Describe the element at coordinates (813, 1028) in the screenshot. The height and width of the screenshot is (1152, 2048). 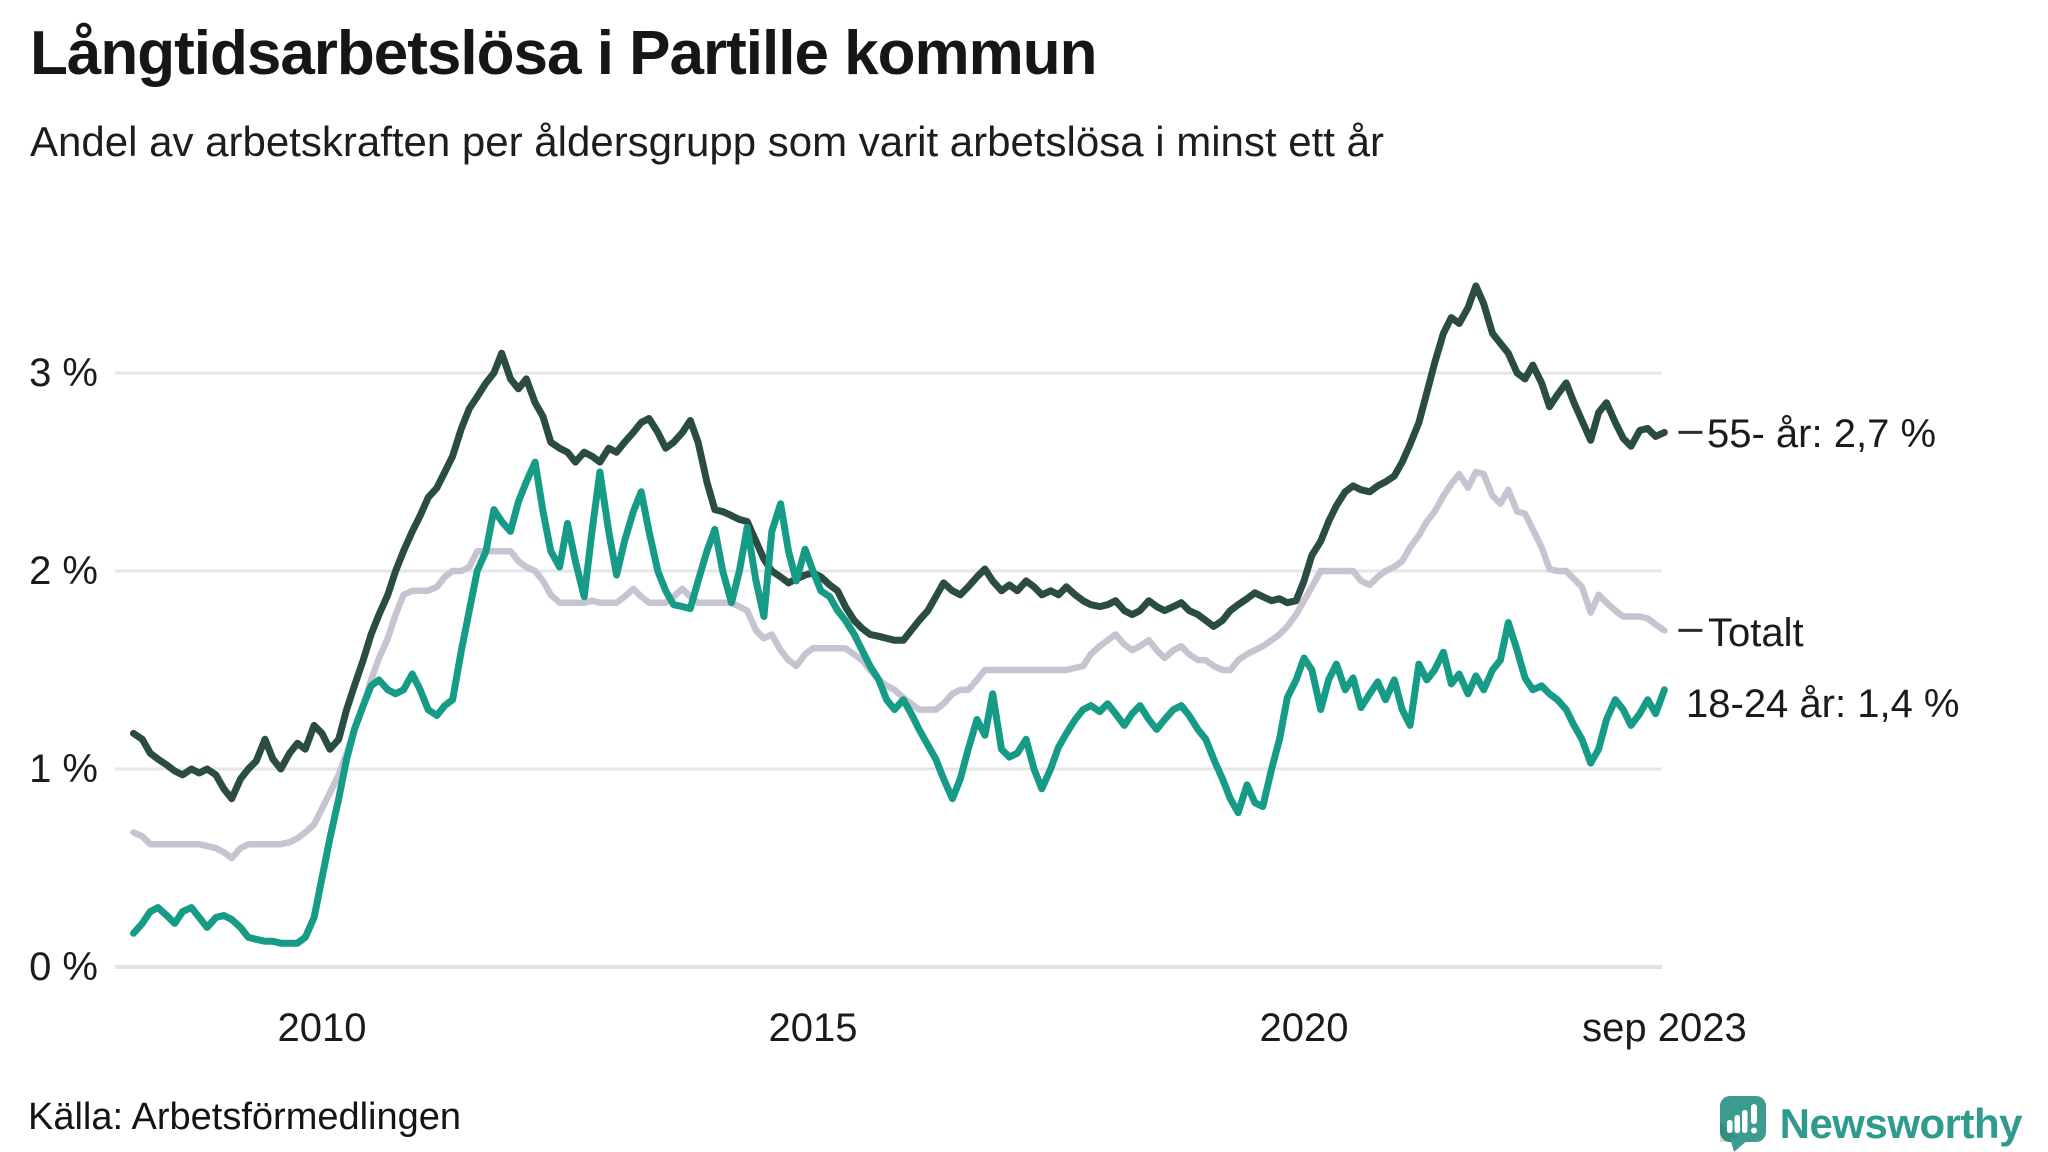
I see `x-tick-label-2015: 2015` at that location.